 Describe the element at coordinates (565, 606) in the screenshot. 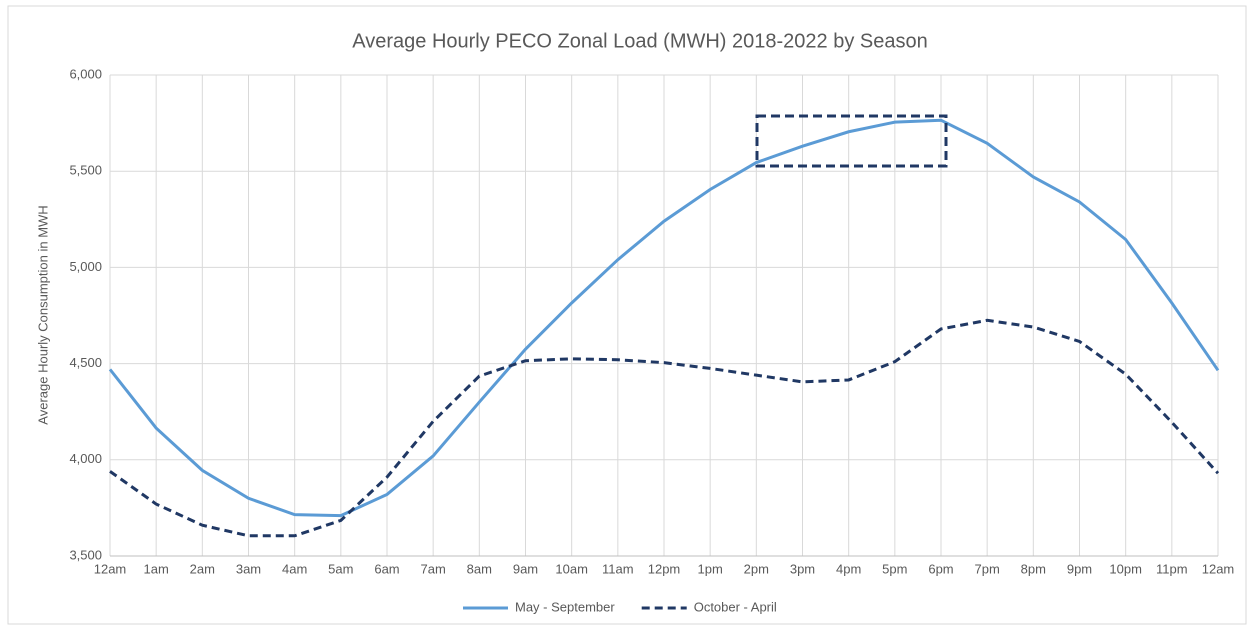

I see `legend-label: May - September` at that location.